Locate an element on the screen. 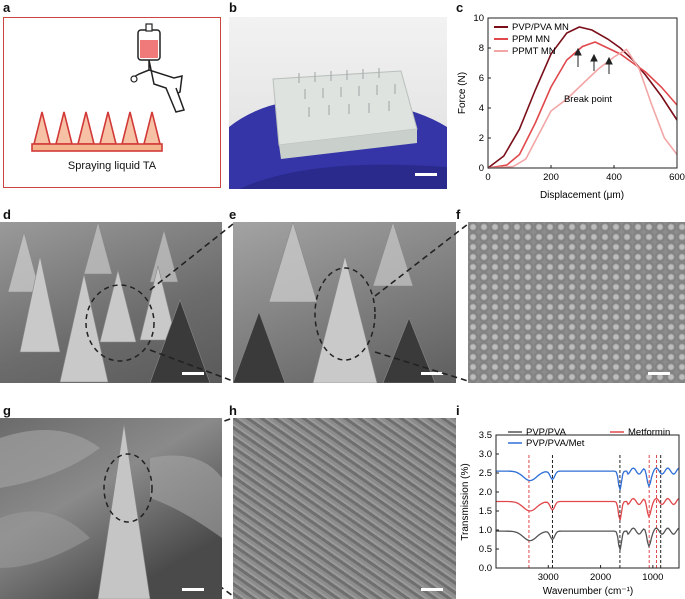 Image resolution: width=685 pixels, height=599 pixels. legend-label: PVP/PVA MN is located at coordinates (540, 27).